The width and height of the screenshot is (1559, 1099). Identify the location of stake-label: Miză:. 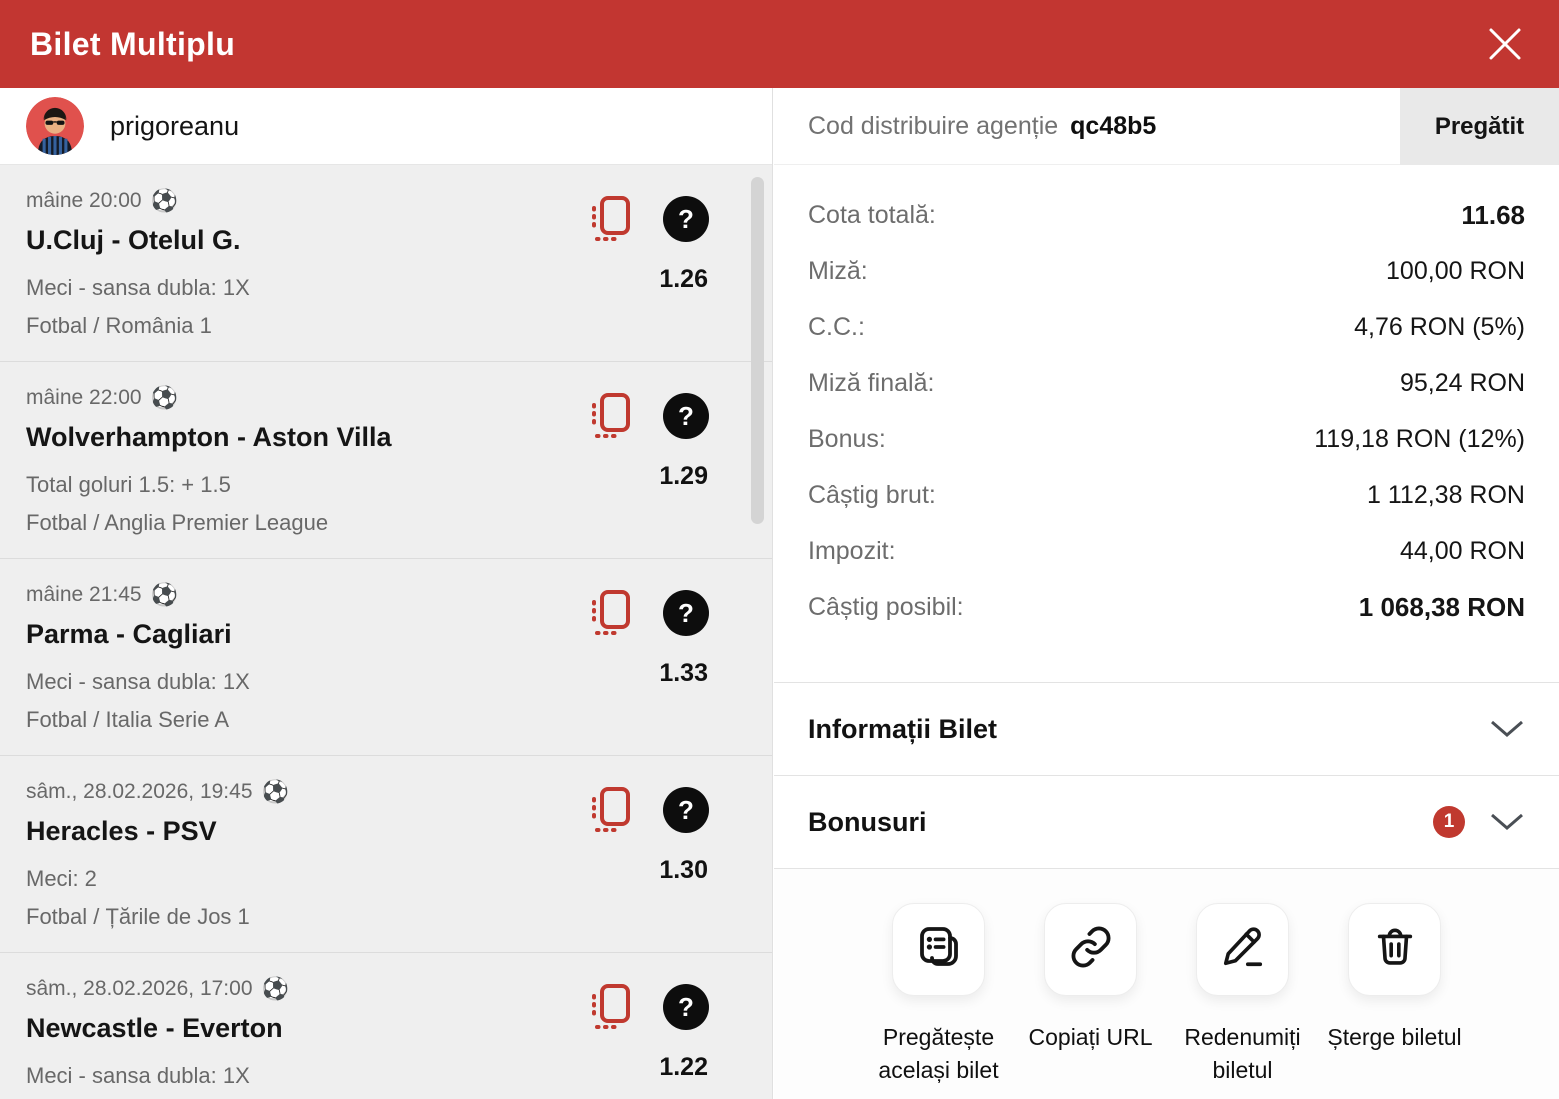
(838, 270).